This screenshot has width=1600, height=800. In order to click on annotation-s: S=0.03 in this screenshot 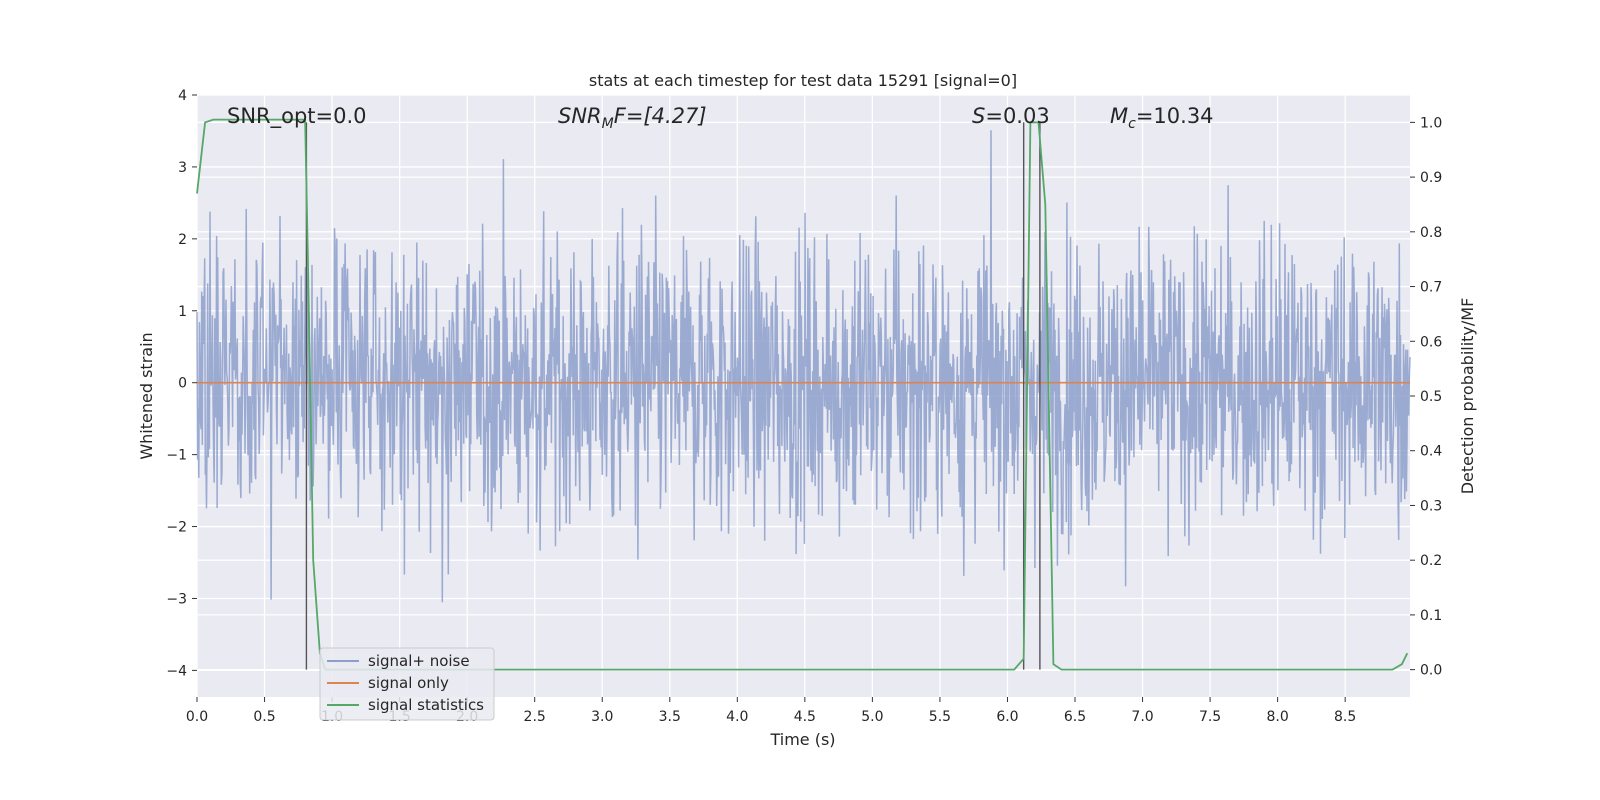, I will do `click(1011, 116)`.